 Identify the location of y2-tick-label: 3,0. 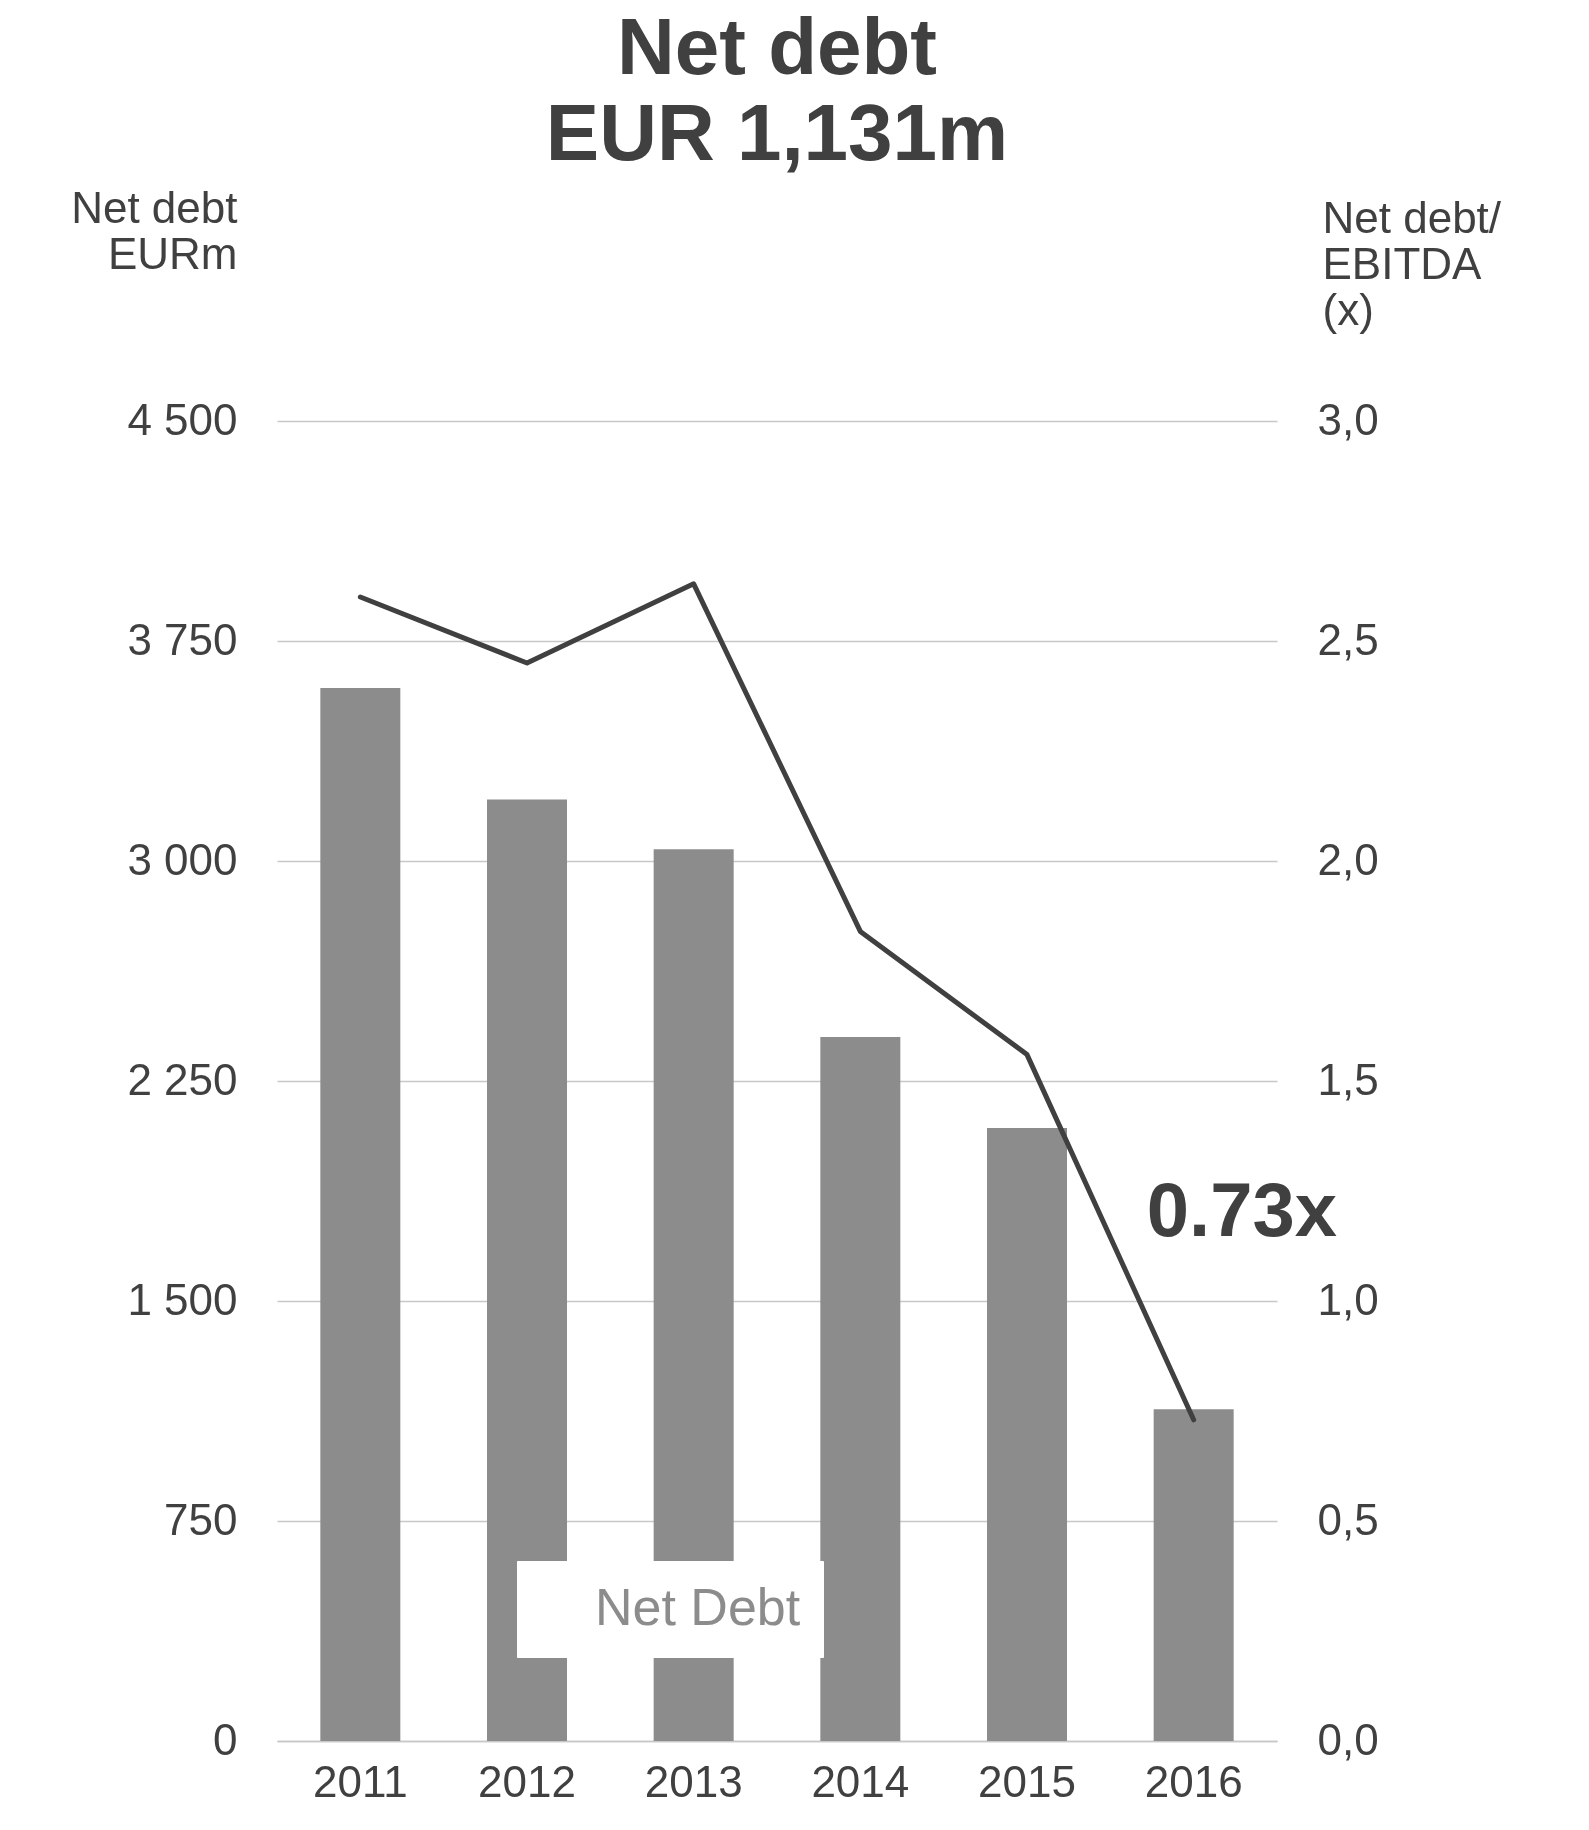
(1348, 419).